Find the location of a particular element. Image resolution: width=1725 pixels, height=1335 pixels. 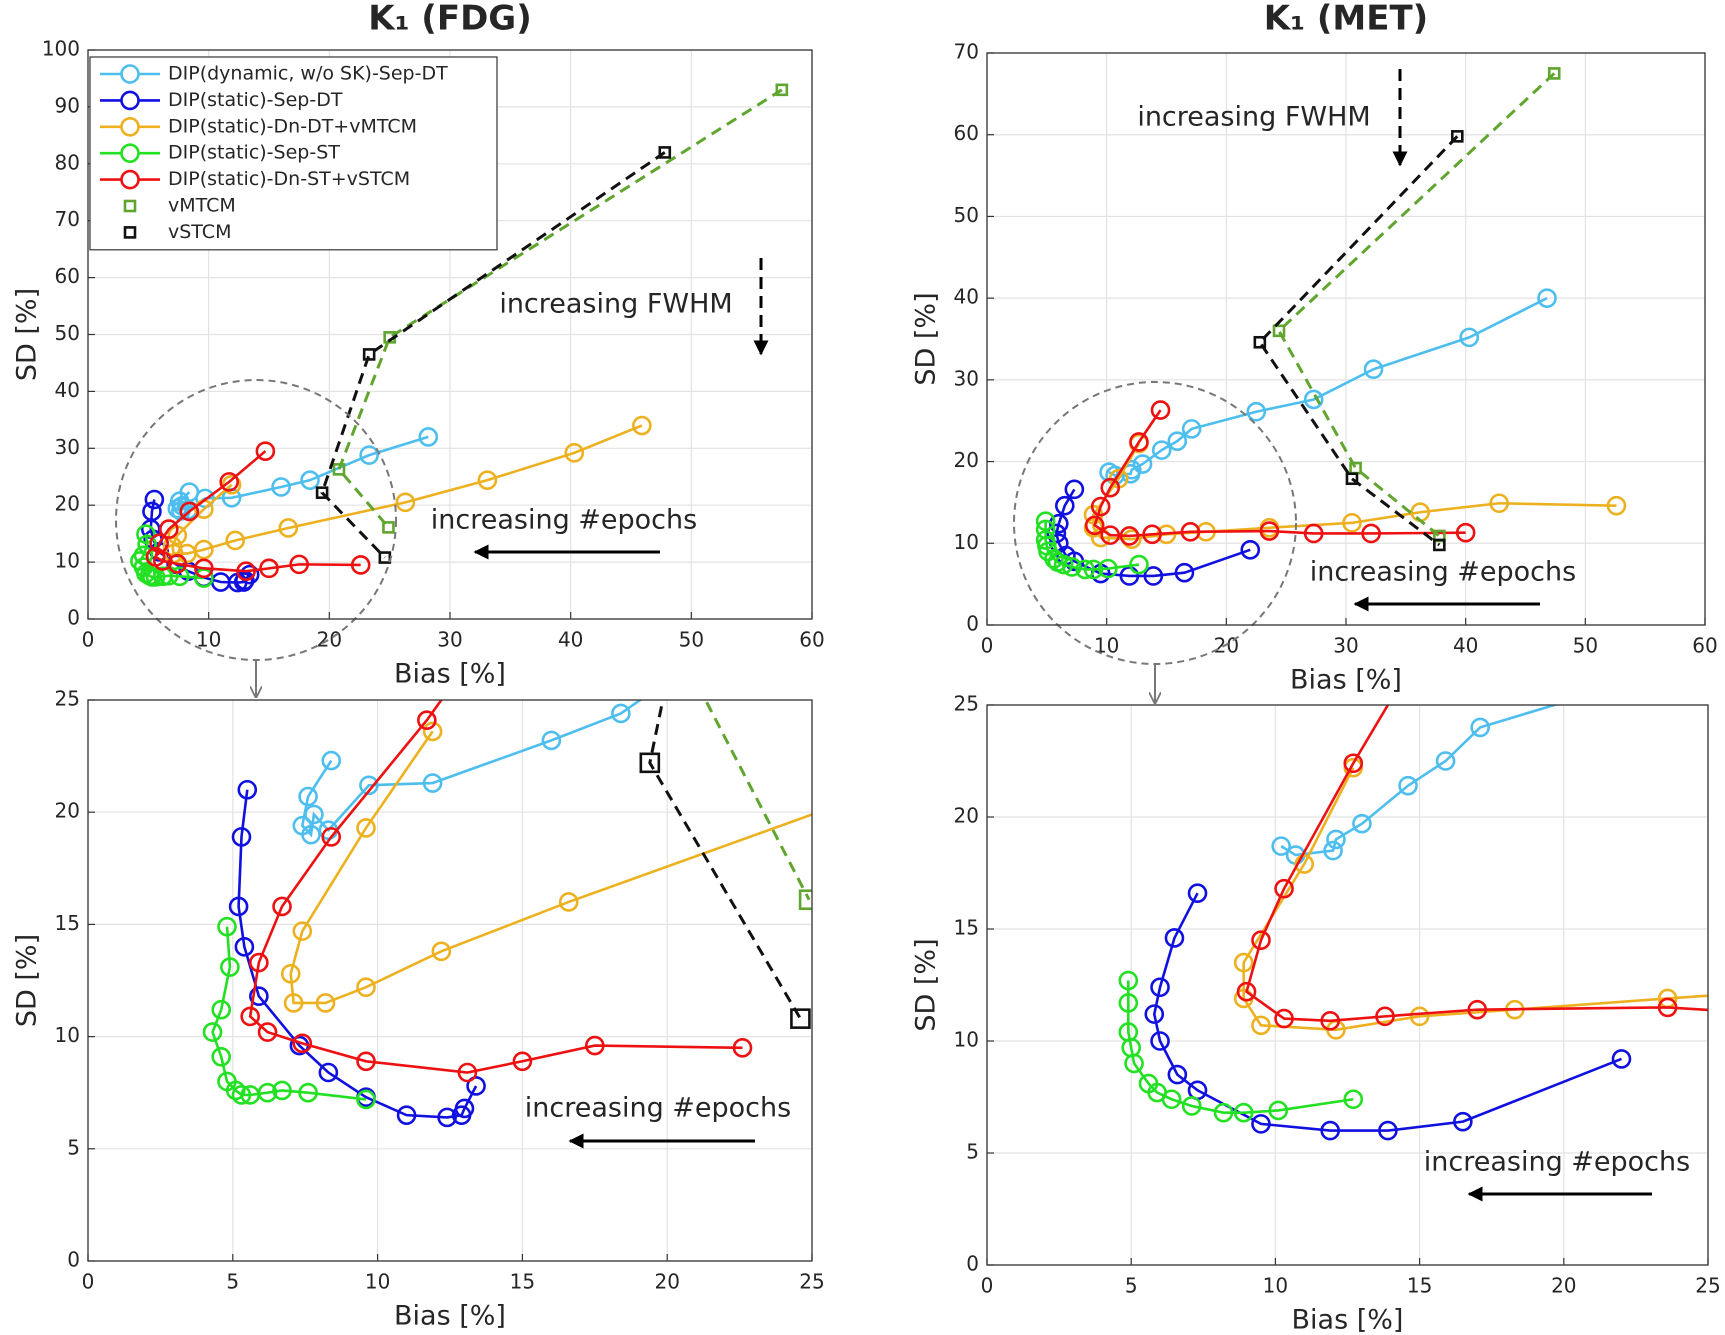

y-tick-label: 40 is located at coordinates (966, 297).